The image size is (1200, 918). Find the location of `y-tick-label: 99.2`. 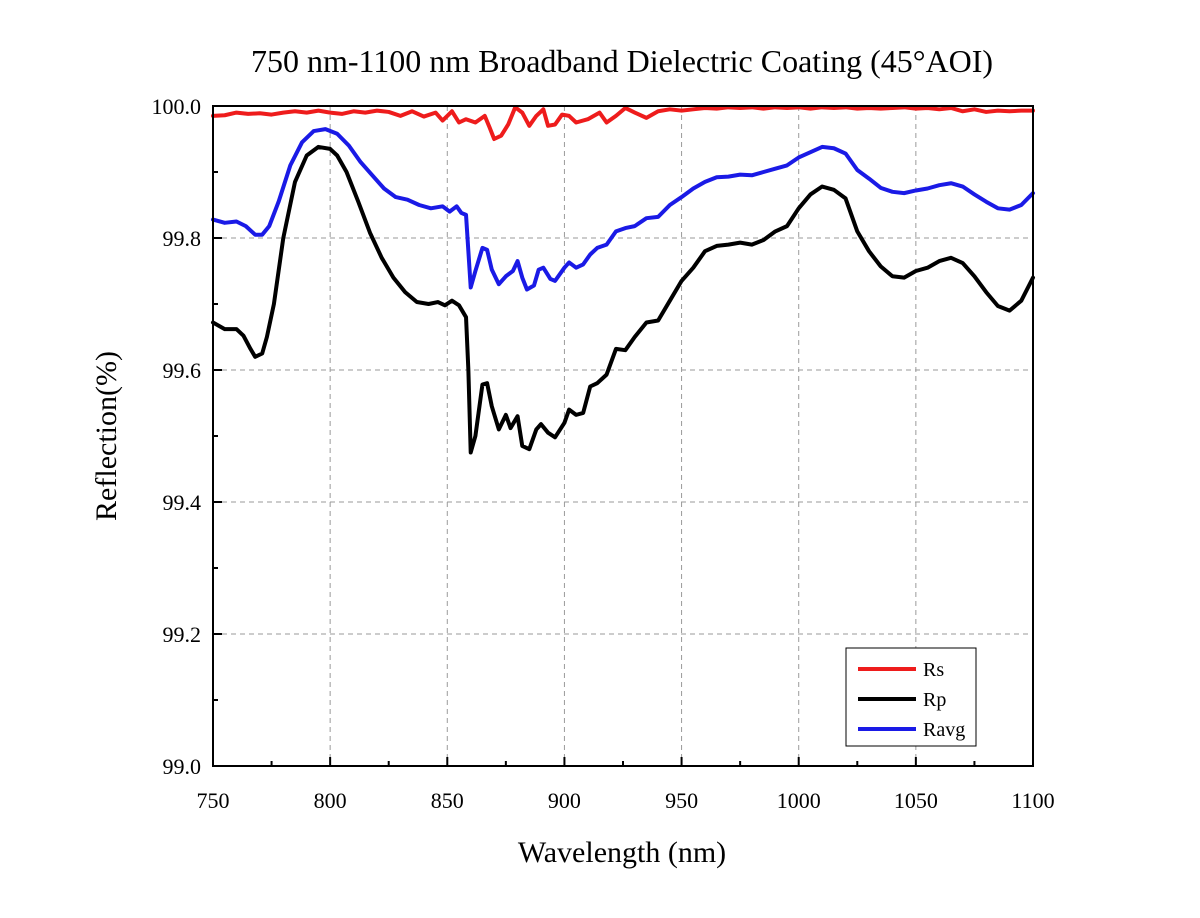

y-tick-label: 99.2 is located at coordinates (182, 634).